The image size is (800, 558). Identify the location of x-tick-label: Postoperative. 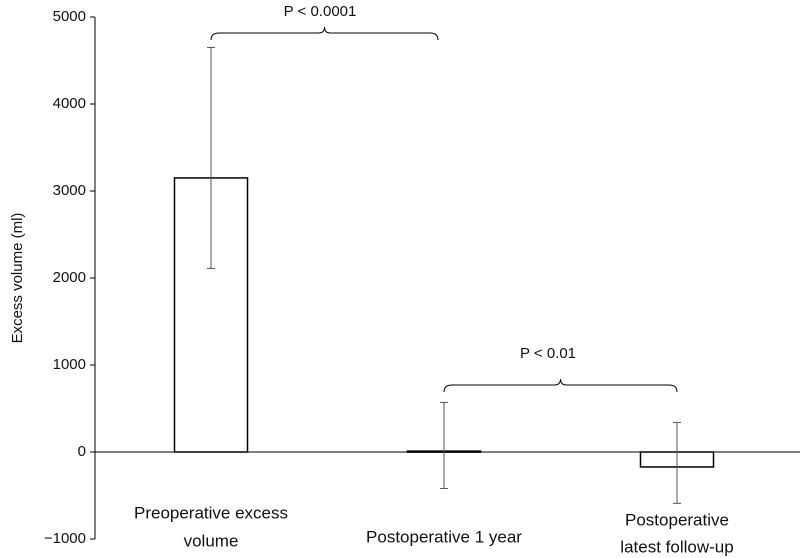
(677, 519).